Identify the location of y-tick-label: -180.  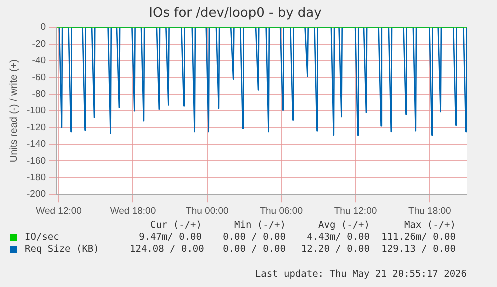
(36, 178).